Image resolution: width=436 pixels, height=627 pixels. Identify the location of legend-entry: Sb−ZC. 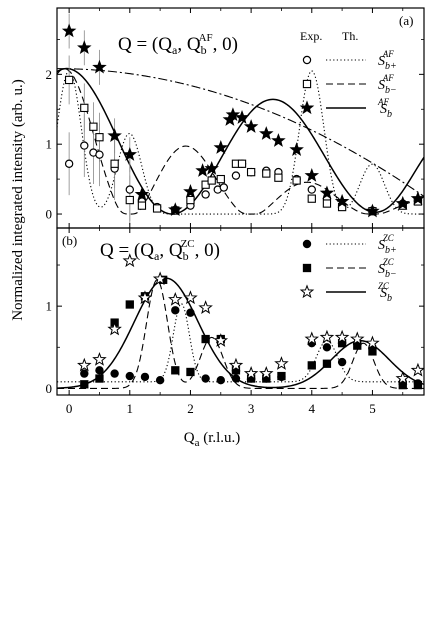
(349, 268).